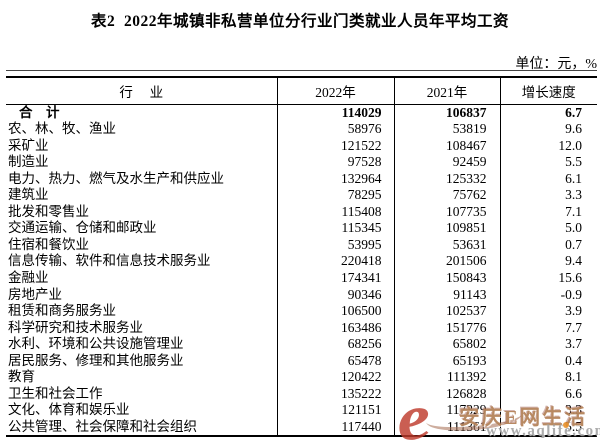 The image size is (600, 448). I want to click on value-2022: 97528, so click(335, 162).